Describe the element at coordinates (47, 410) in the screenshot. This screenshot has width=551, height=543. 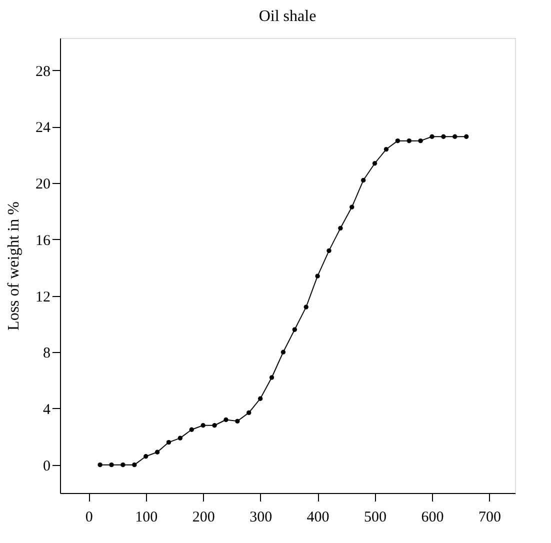
I see `y-tick-label: 4` at that location.